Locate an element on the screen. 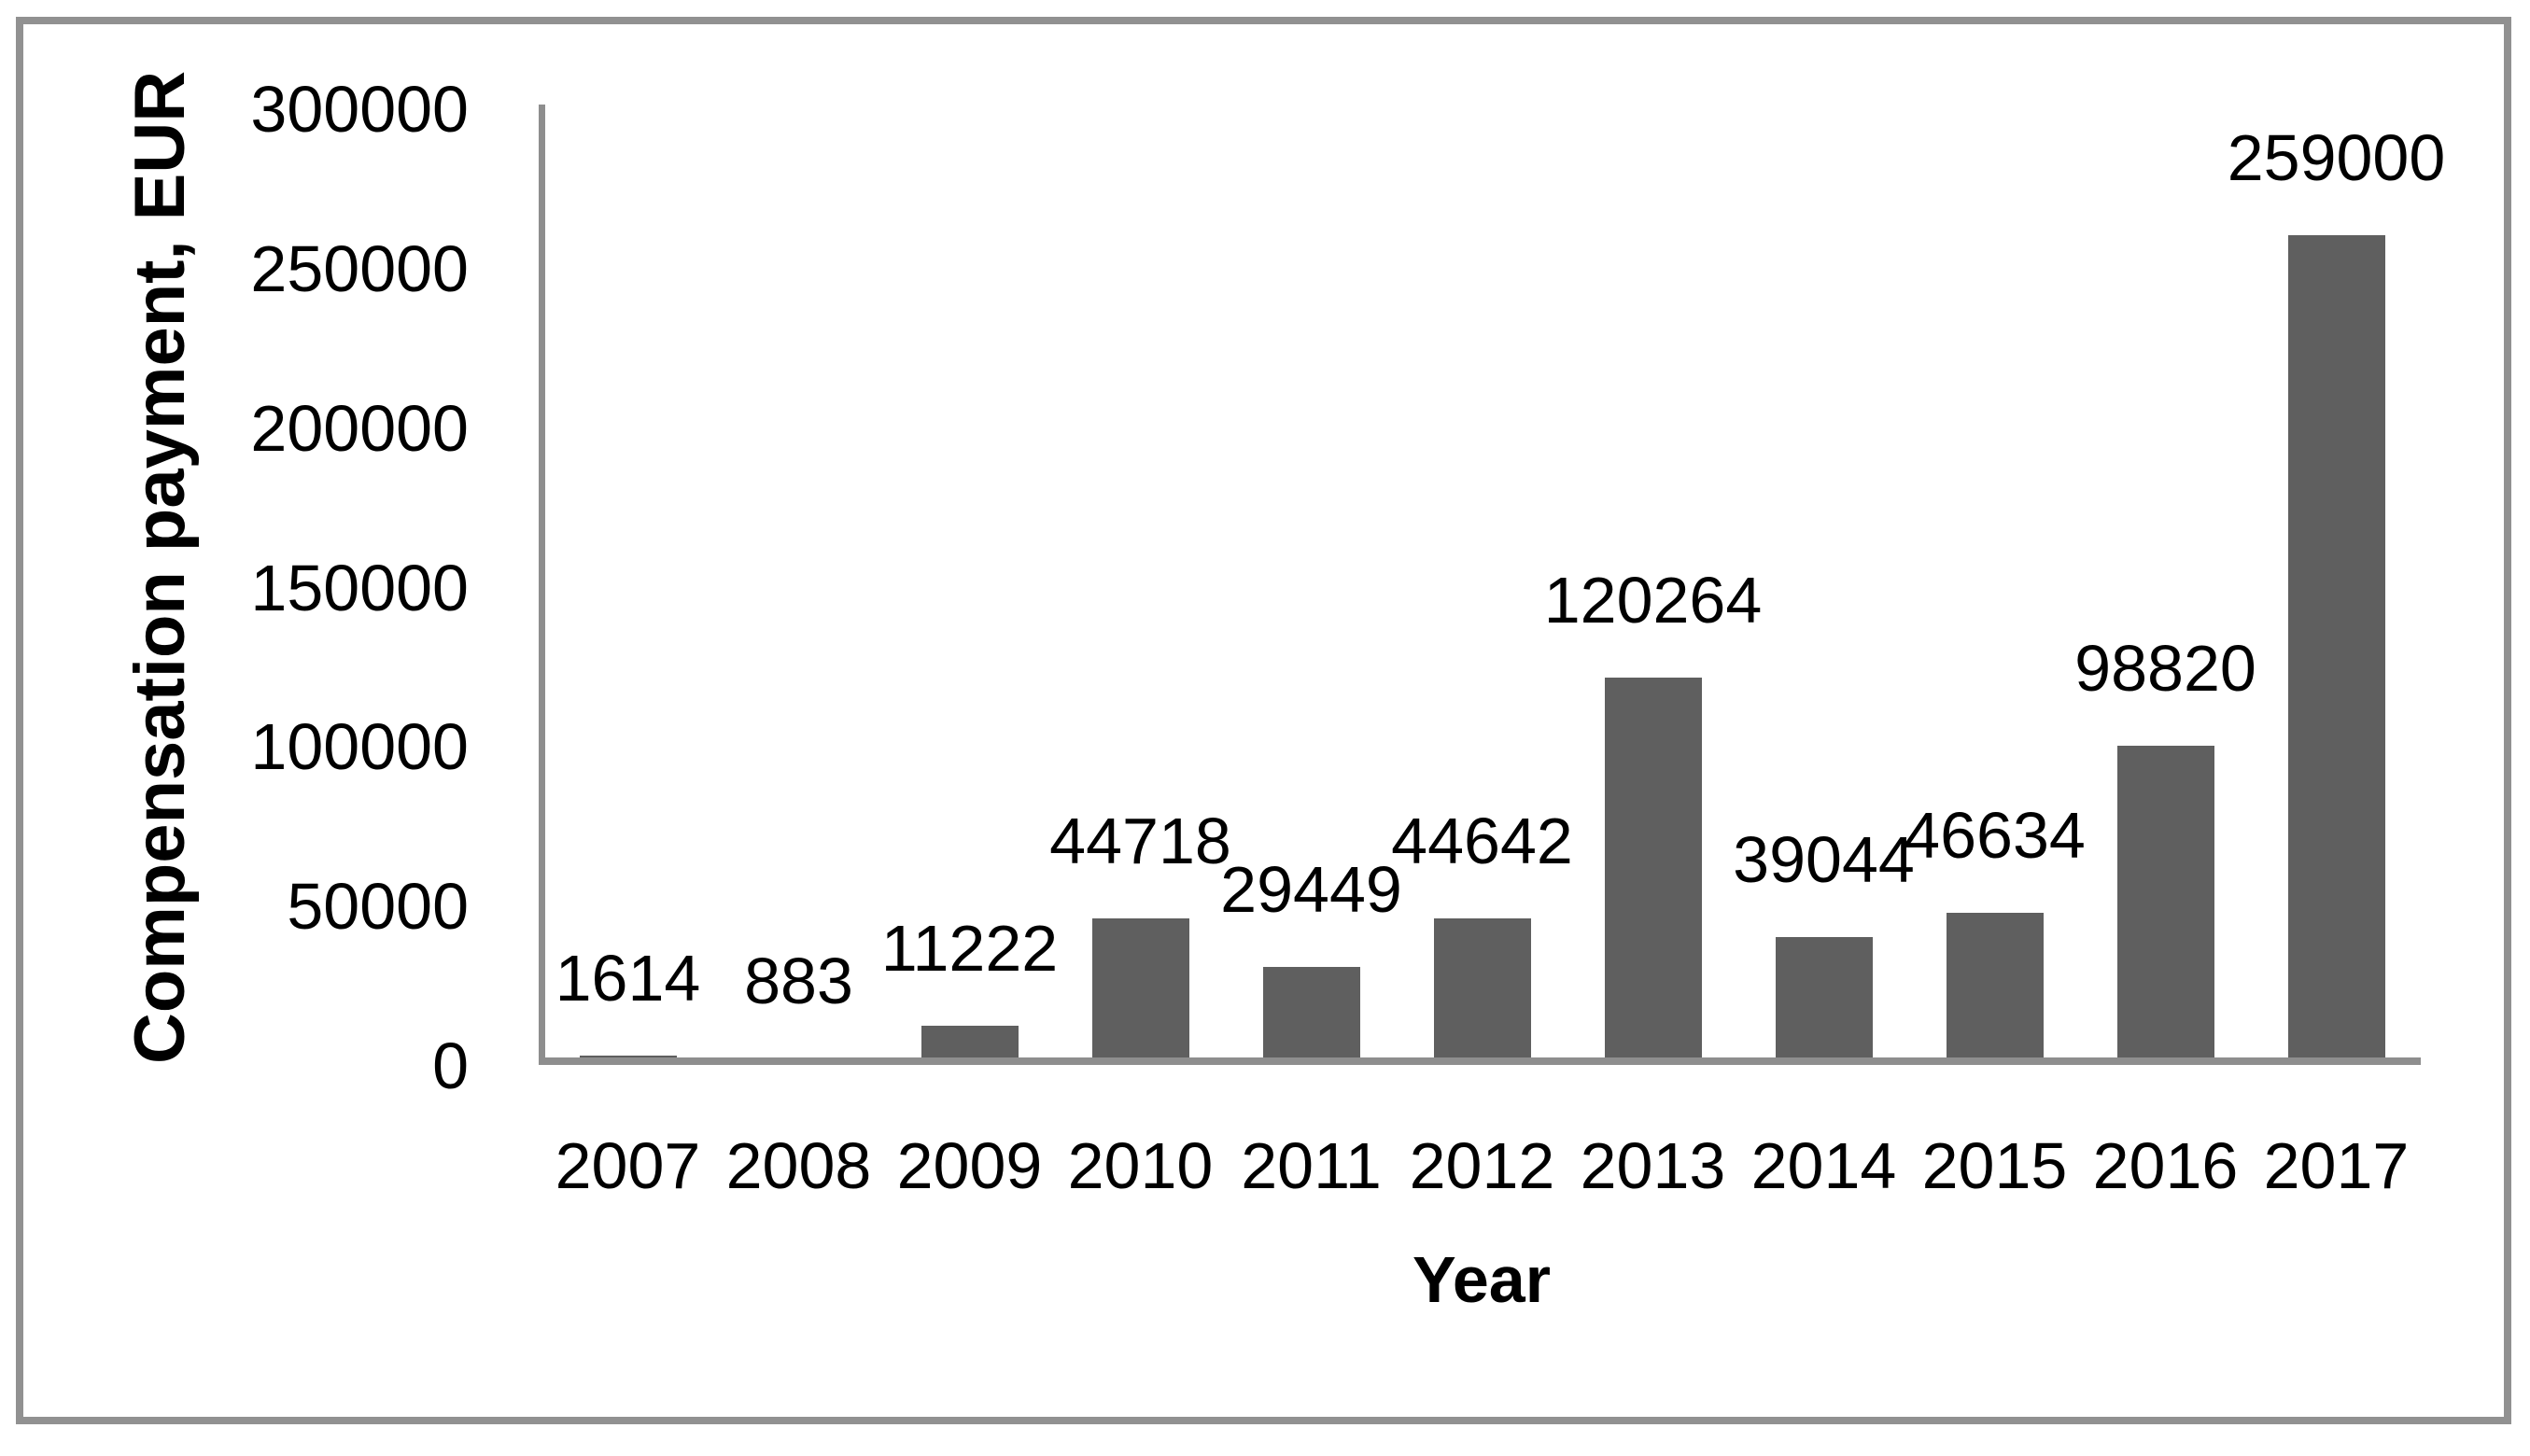 Image resolution: width=2530 pixels, height=1456 pixels. y-tick-label: 250000 is located at coordinates (359, 268).